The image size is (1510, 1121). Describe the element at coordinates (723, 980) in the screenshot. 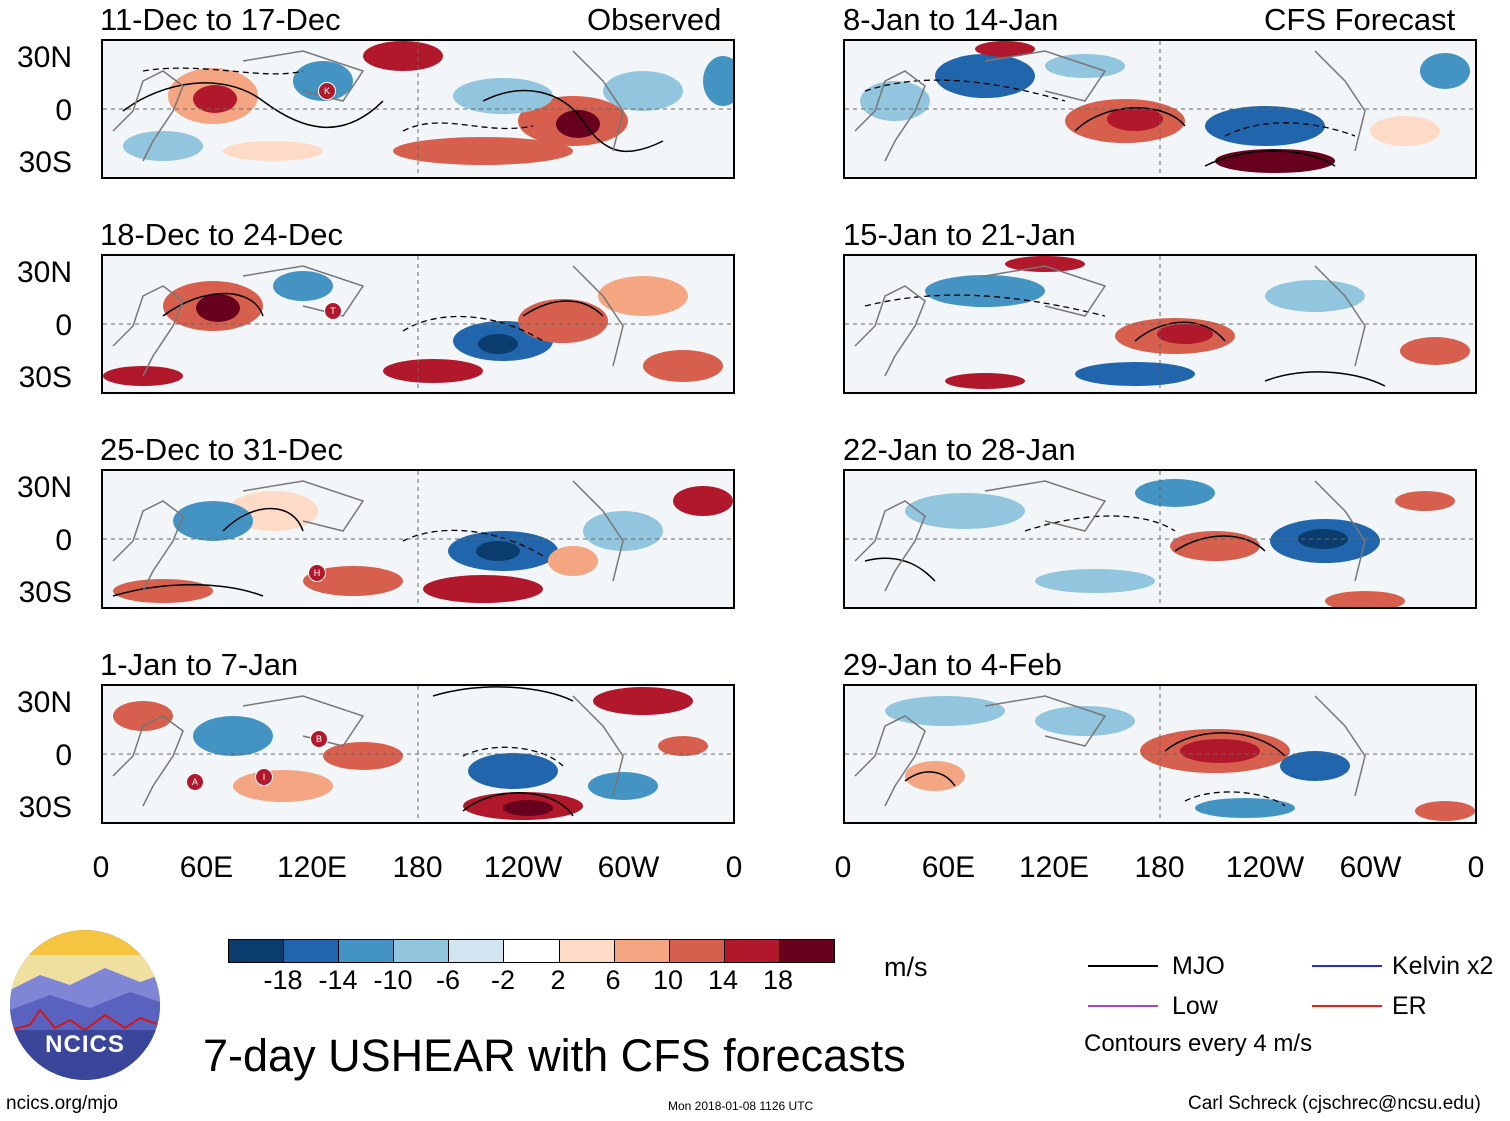

I see `colorbar-tick: 14` at that location.